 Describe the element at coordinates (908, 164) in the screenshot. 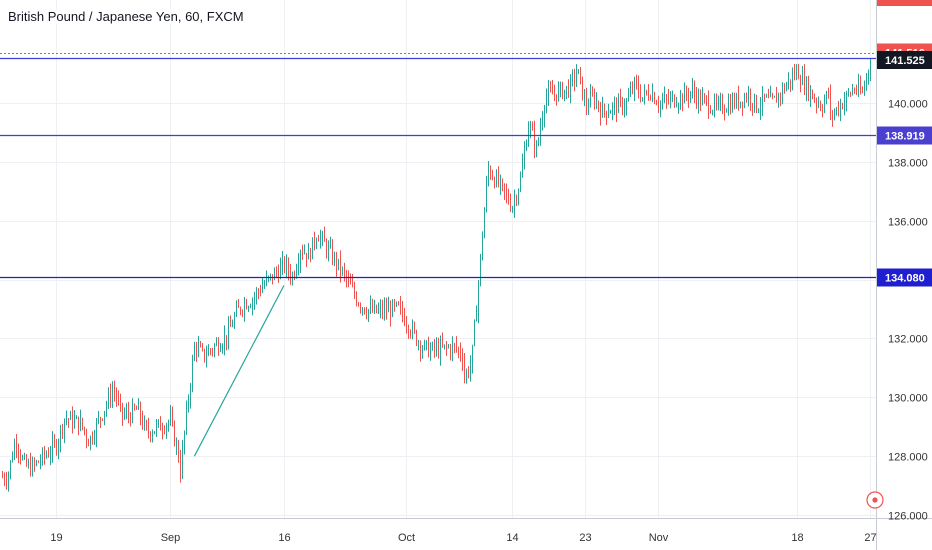

I see `price-tick-label: 138.000` at that location.